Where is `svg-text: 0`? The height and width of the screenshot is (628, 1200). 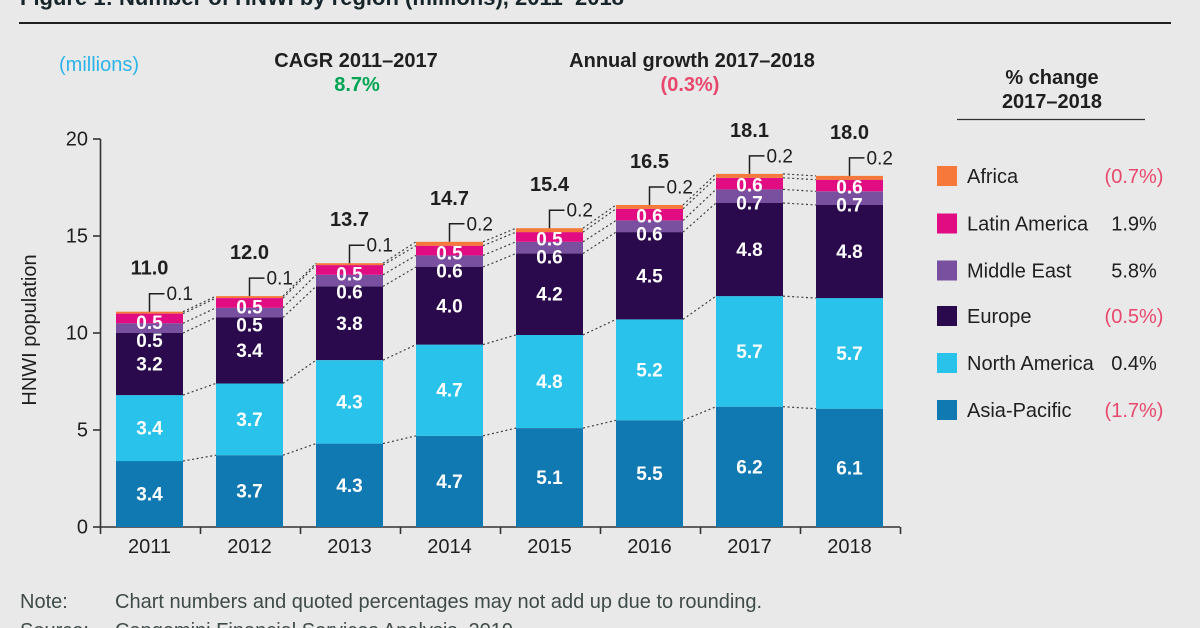 svg-text: 0 is located at coordinates (82, 528).